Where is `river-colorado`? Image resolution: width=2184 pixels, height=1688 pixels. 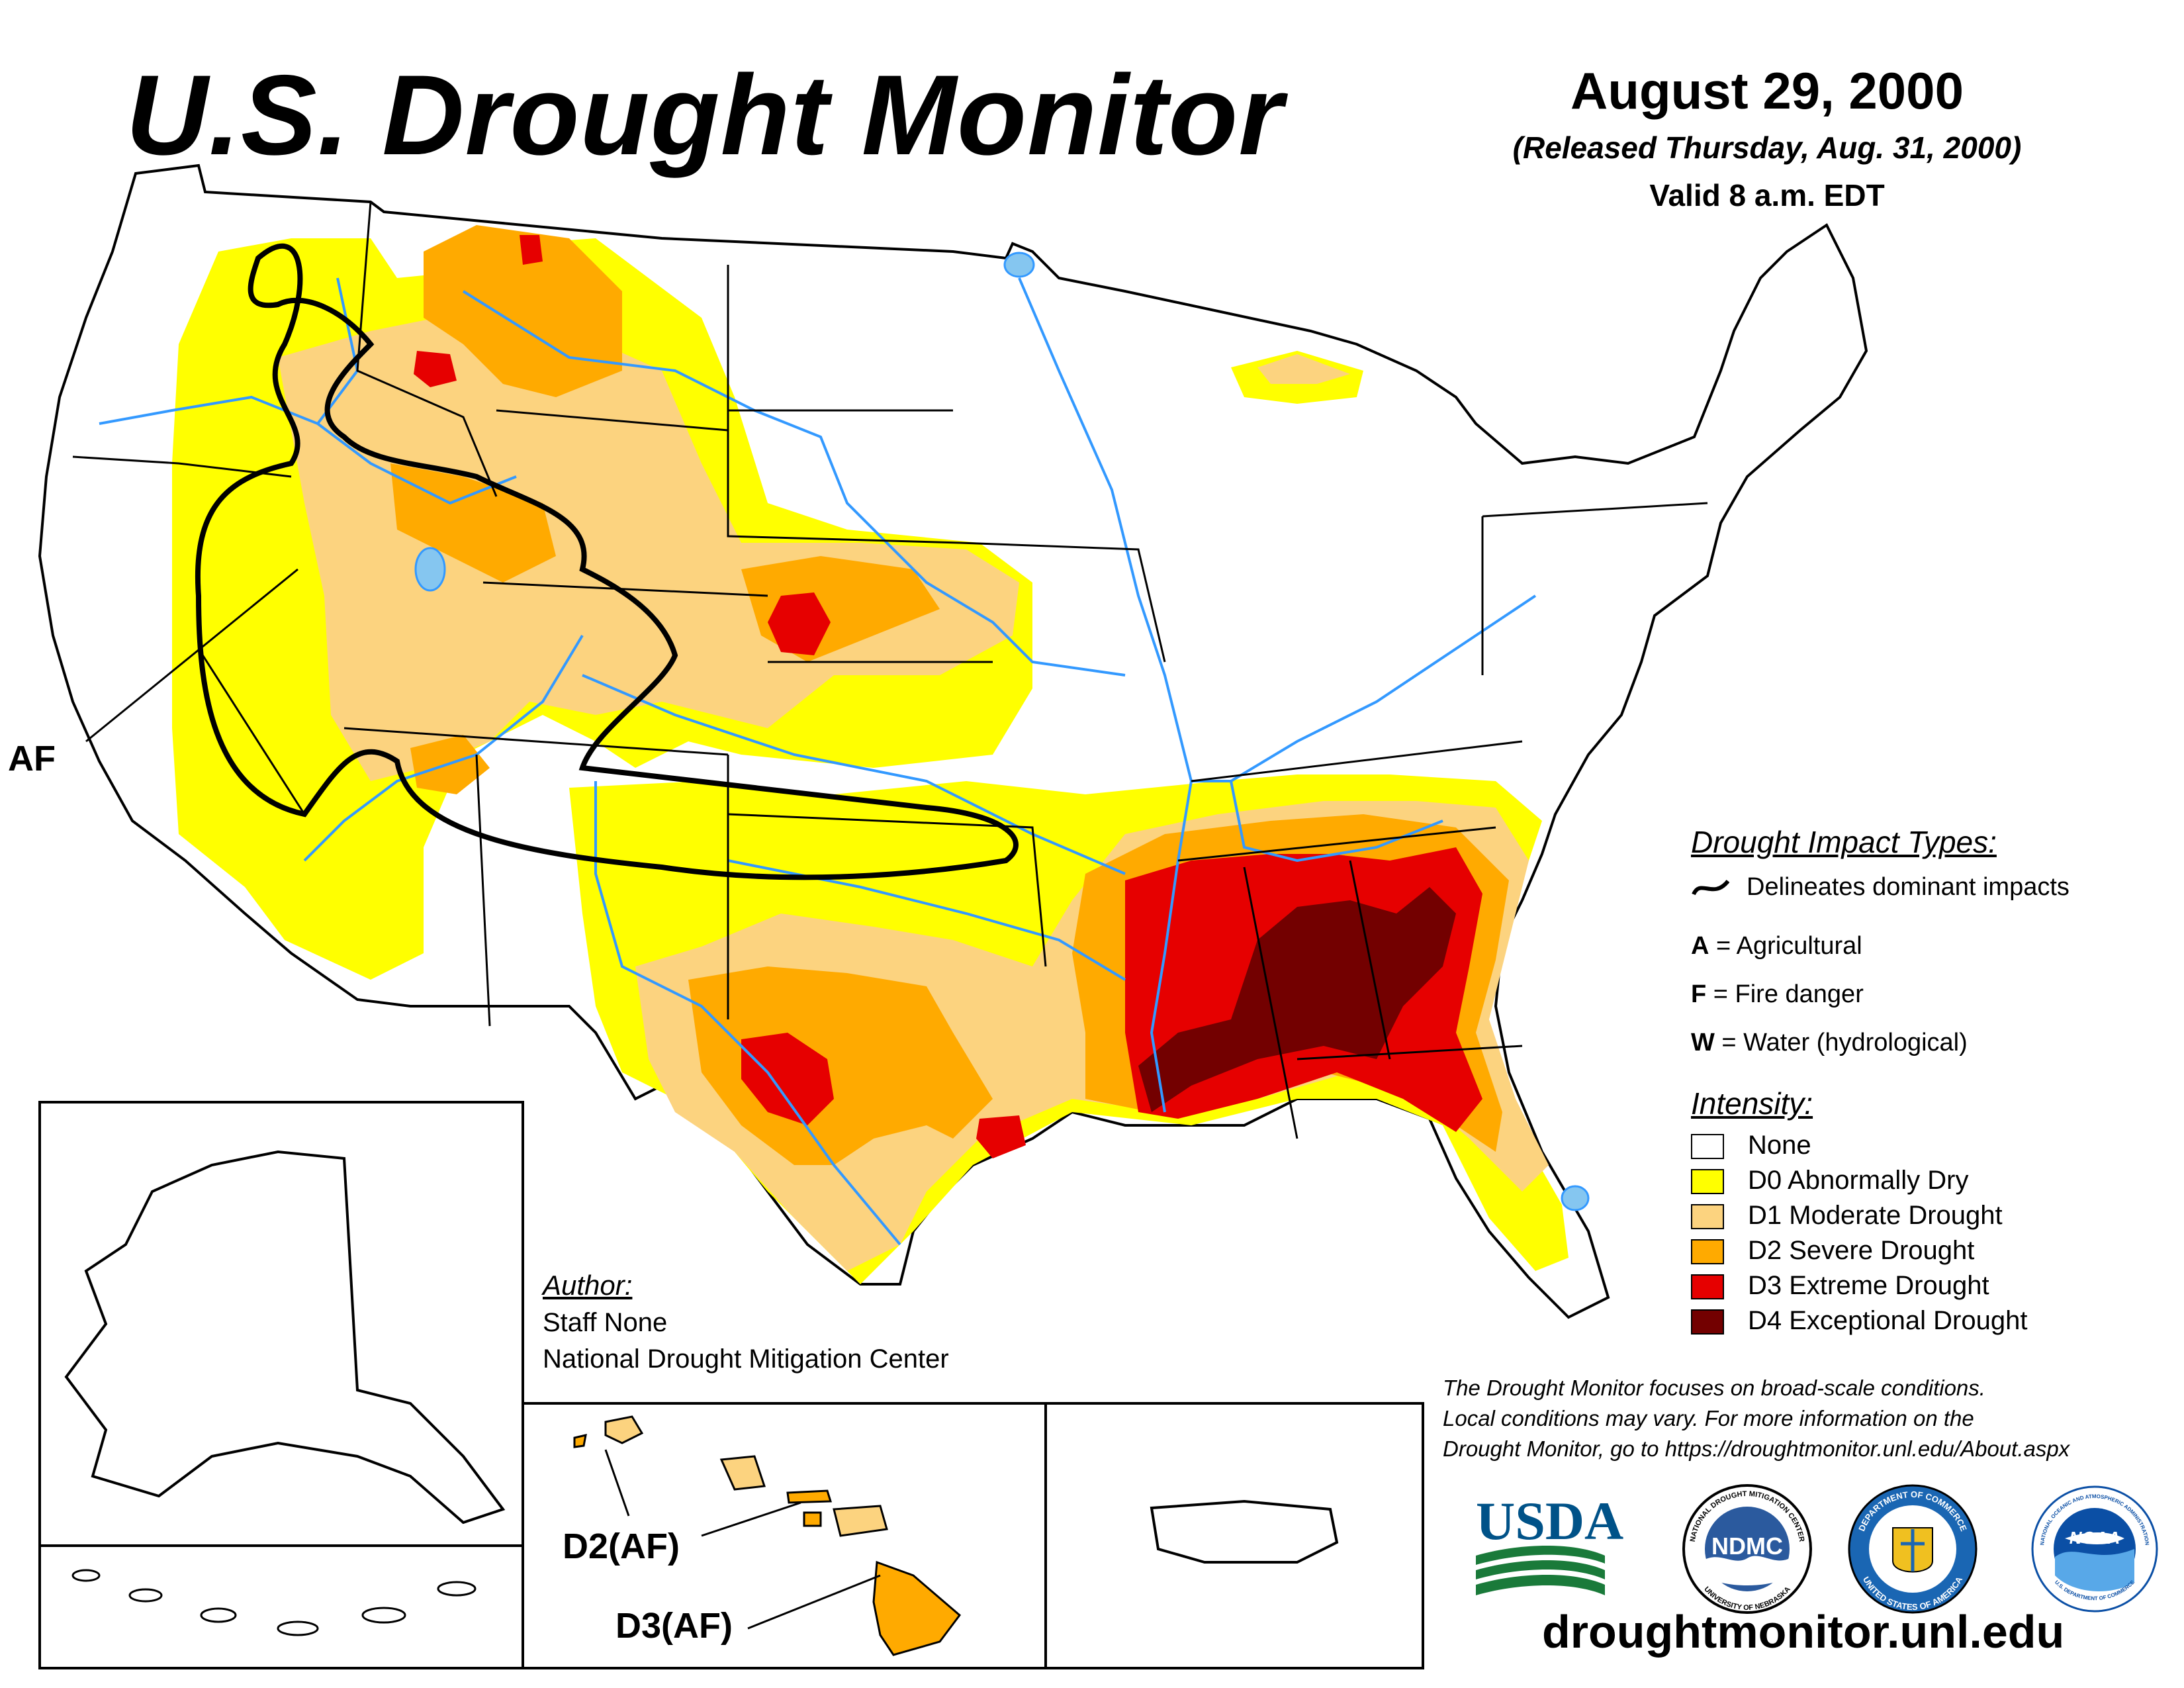 river-colorado is located at coordinates (444, 748).